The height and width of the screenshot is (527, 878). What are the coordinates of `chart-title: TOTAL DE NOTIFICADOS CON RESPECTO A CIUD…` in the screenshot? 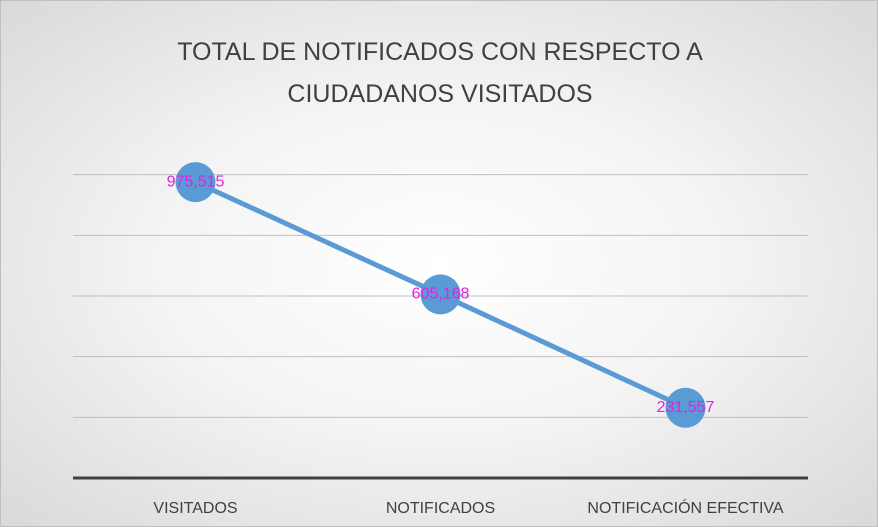 It's located at (440, 73).